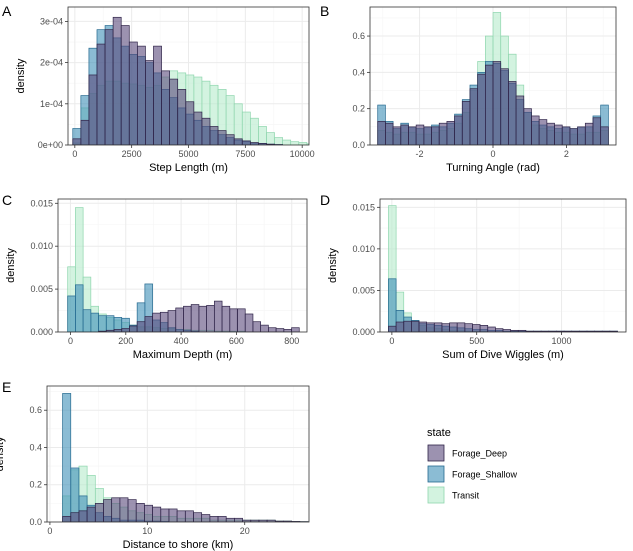 This screenshot has width=633, height=551. I want to click on legend-label: Forage_Deep, so click(479, 454).